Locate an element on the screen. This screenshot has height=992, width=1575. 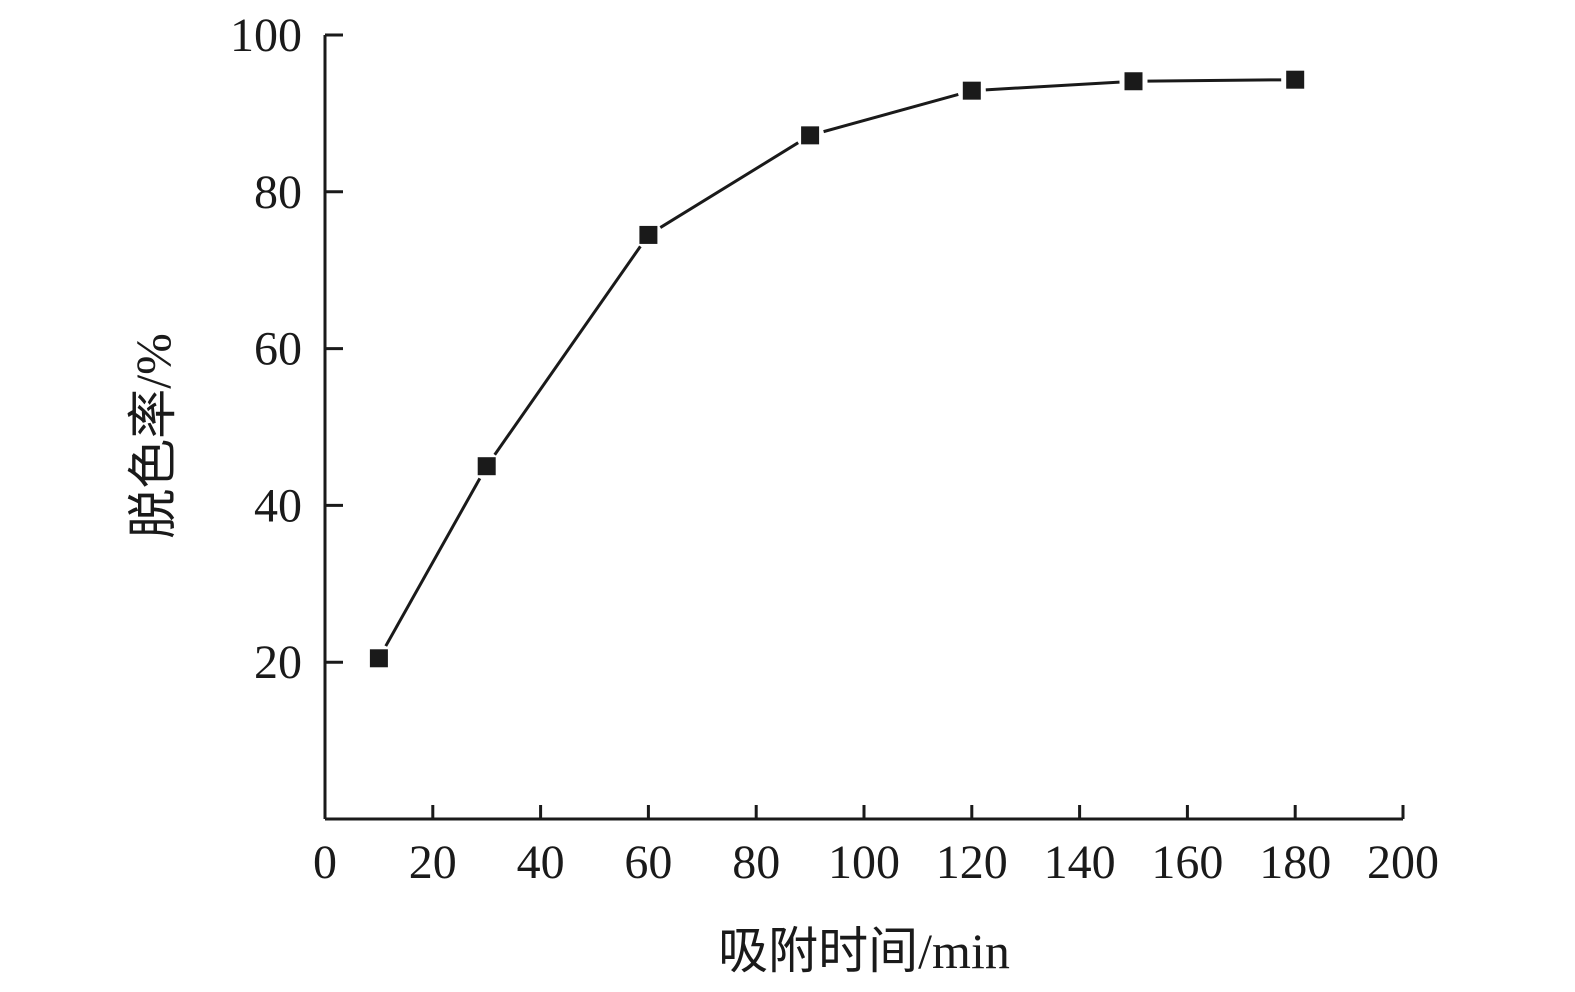
x-tick-label: 120 is located at coordinates (972, 862).